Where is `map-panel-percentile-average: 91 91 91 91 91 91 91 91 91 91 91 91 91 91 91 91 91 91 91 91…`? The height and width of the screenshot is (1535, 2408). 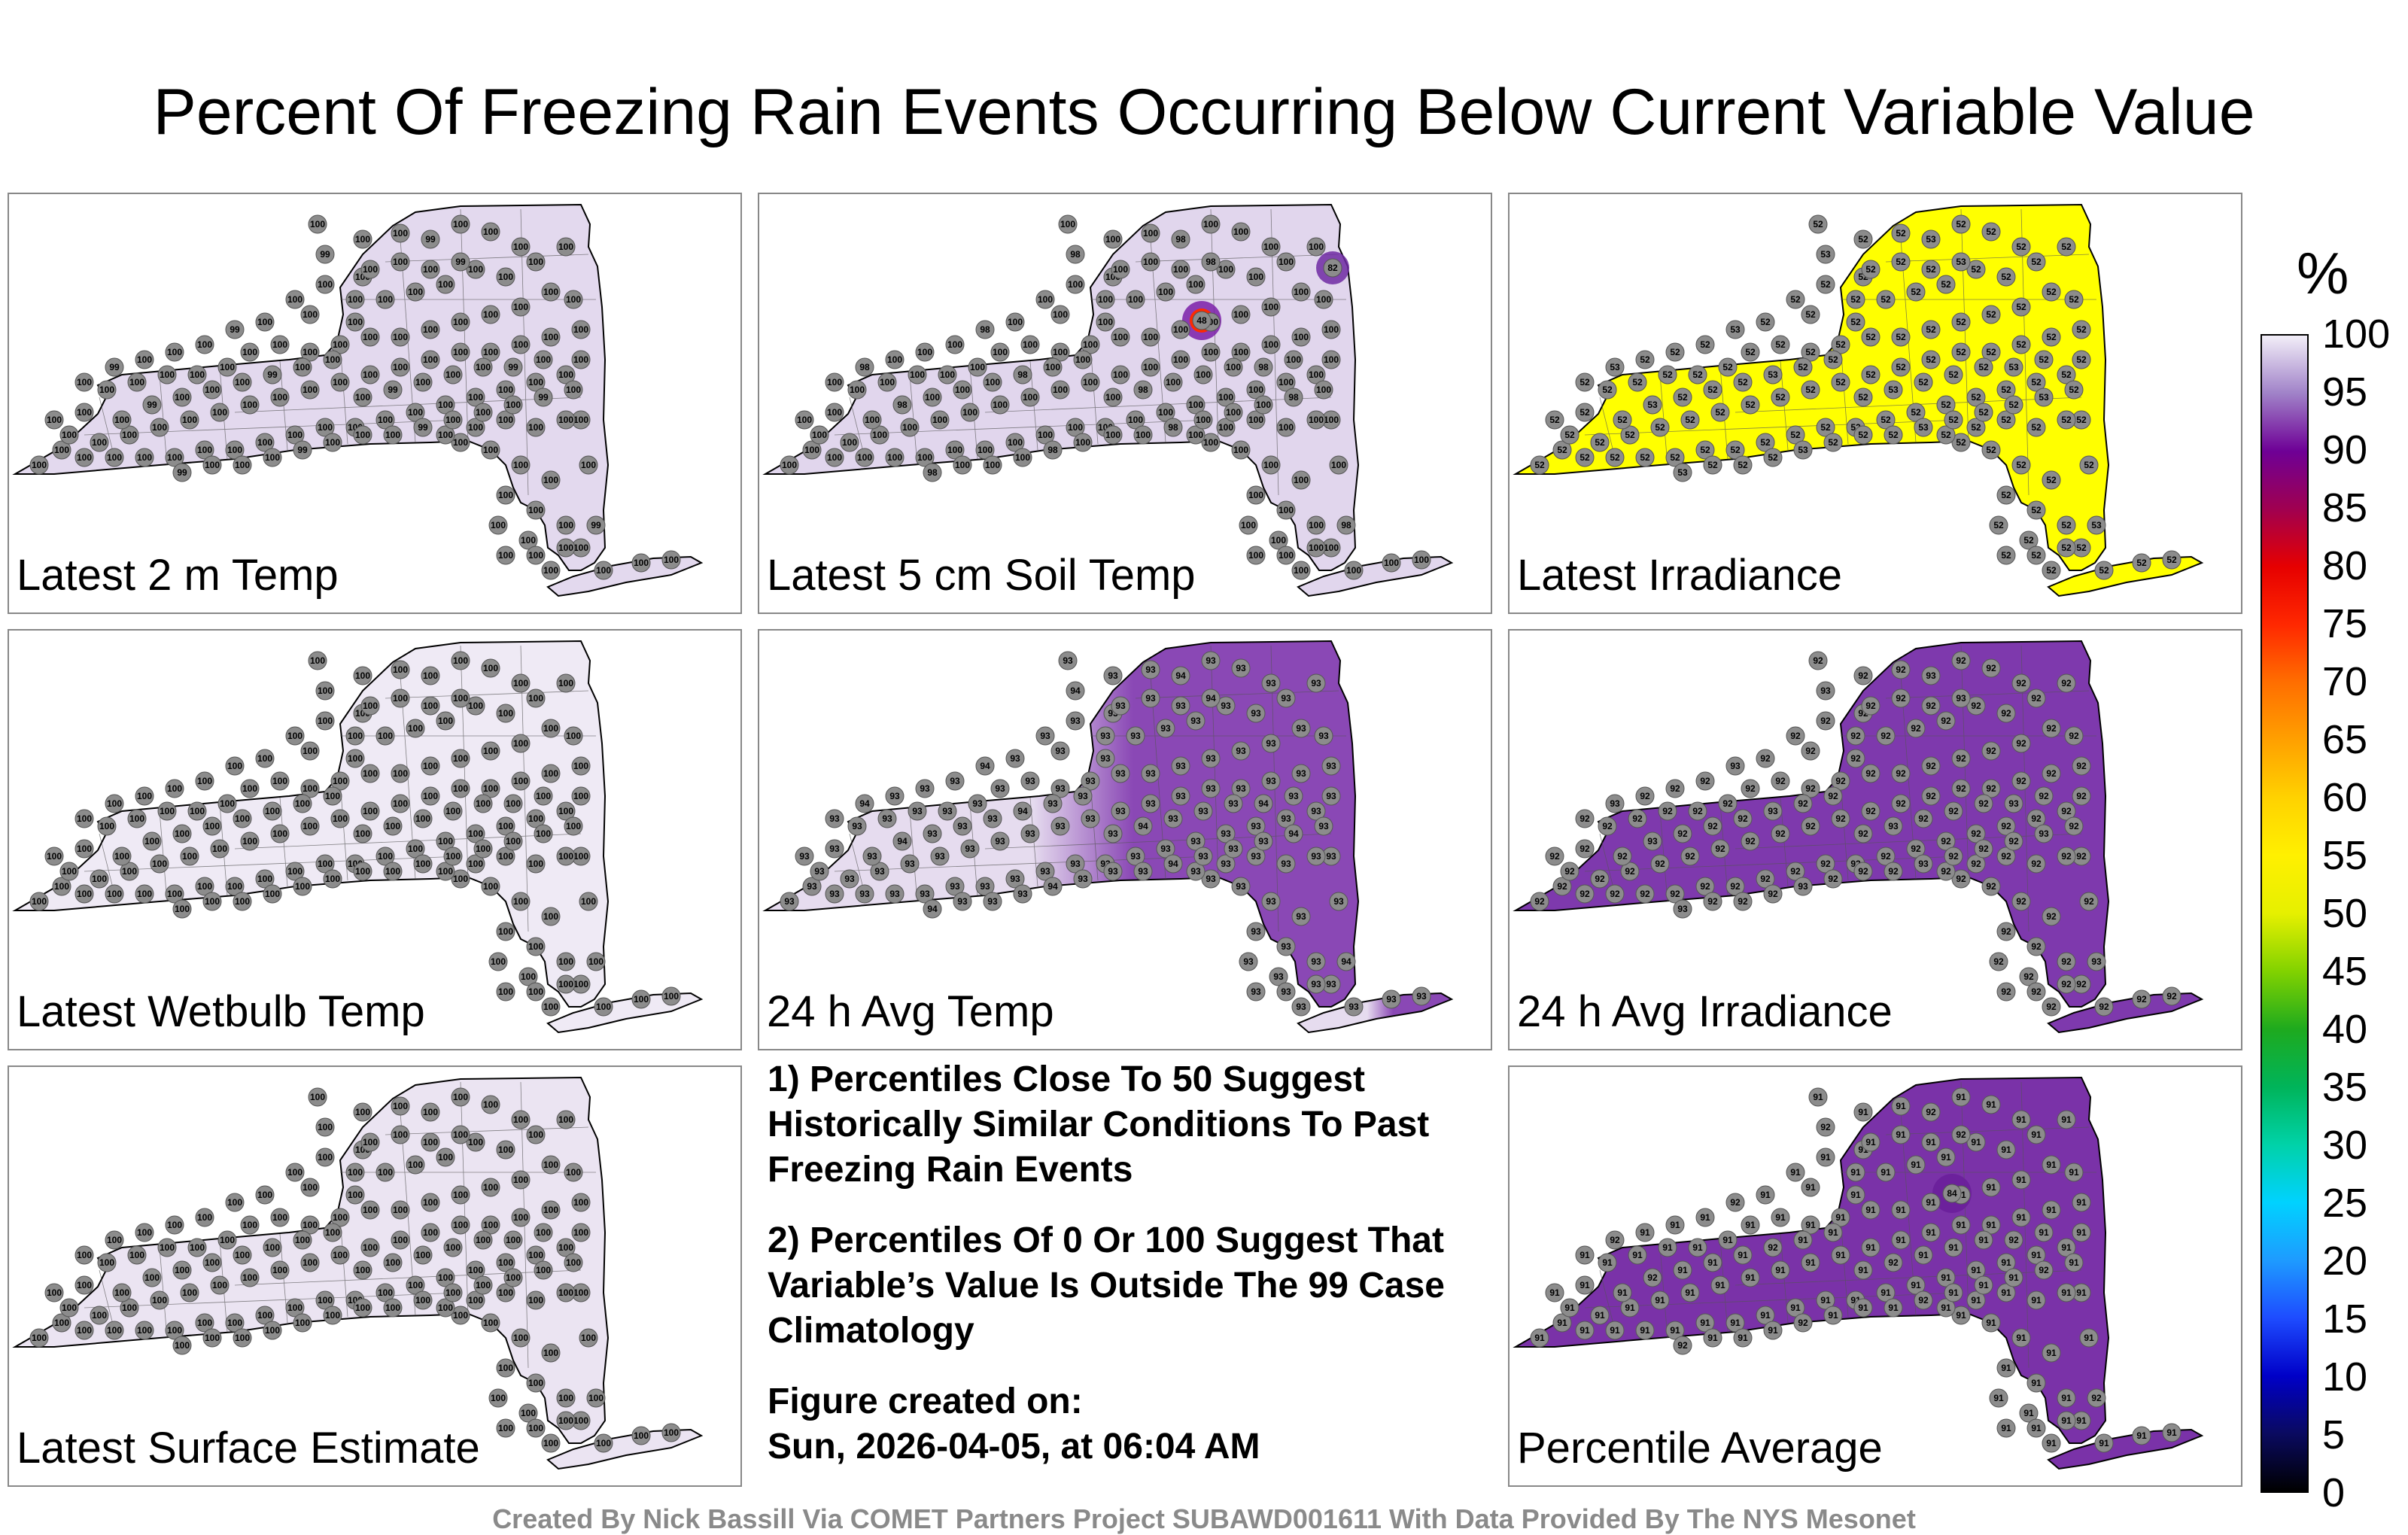 map-panel-percentile-average: 91 91 91 91 91 91 91 91 91 91 91 91 91 91 91 91 91 91 91 91… is located at coordinates (1875, 1276).